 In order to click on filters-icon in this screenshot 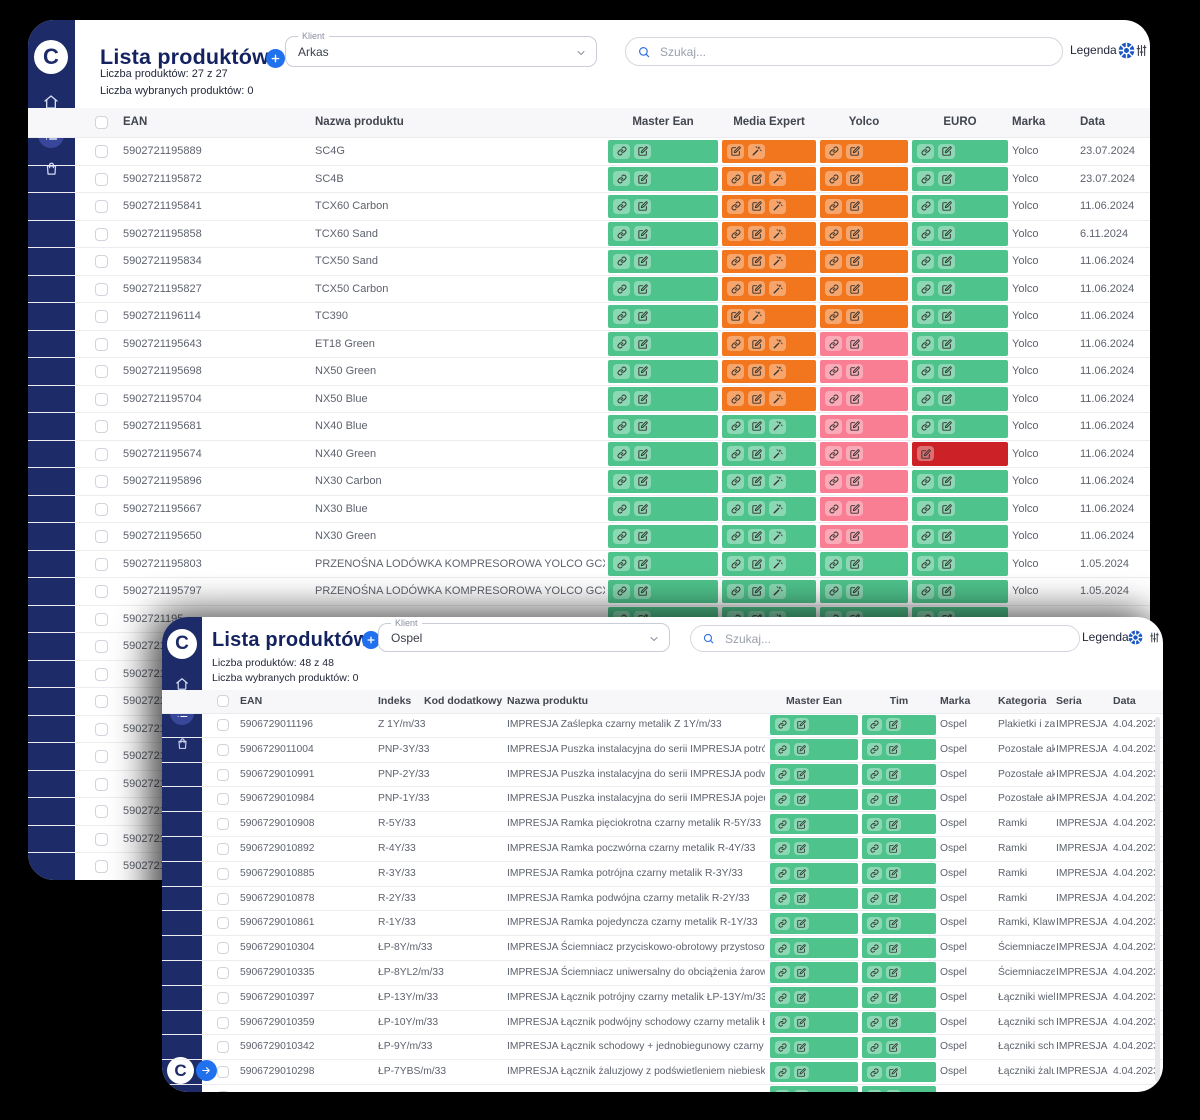, I will do `click(1141, 53)`.